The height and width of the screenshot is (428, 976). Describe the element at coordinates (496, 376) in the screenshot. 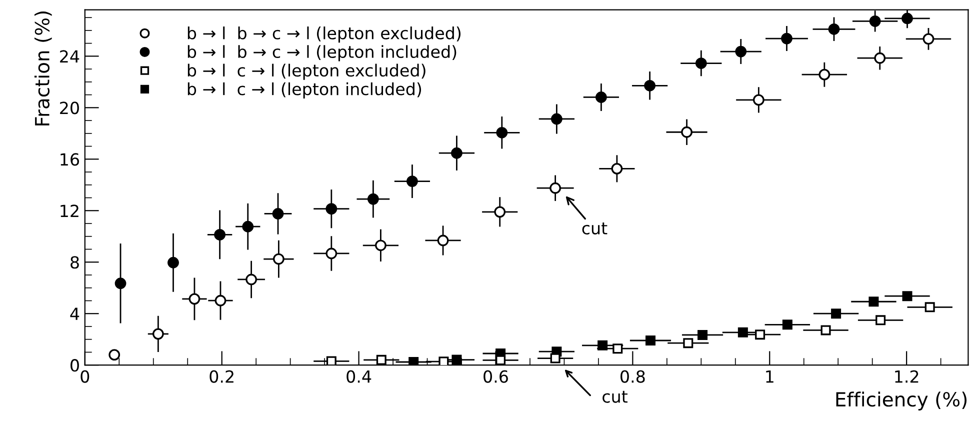

I see `x-tick-label: 0.6` at that location.